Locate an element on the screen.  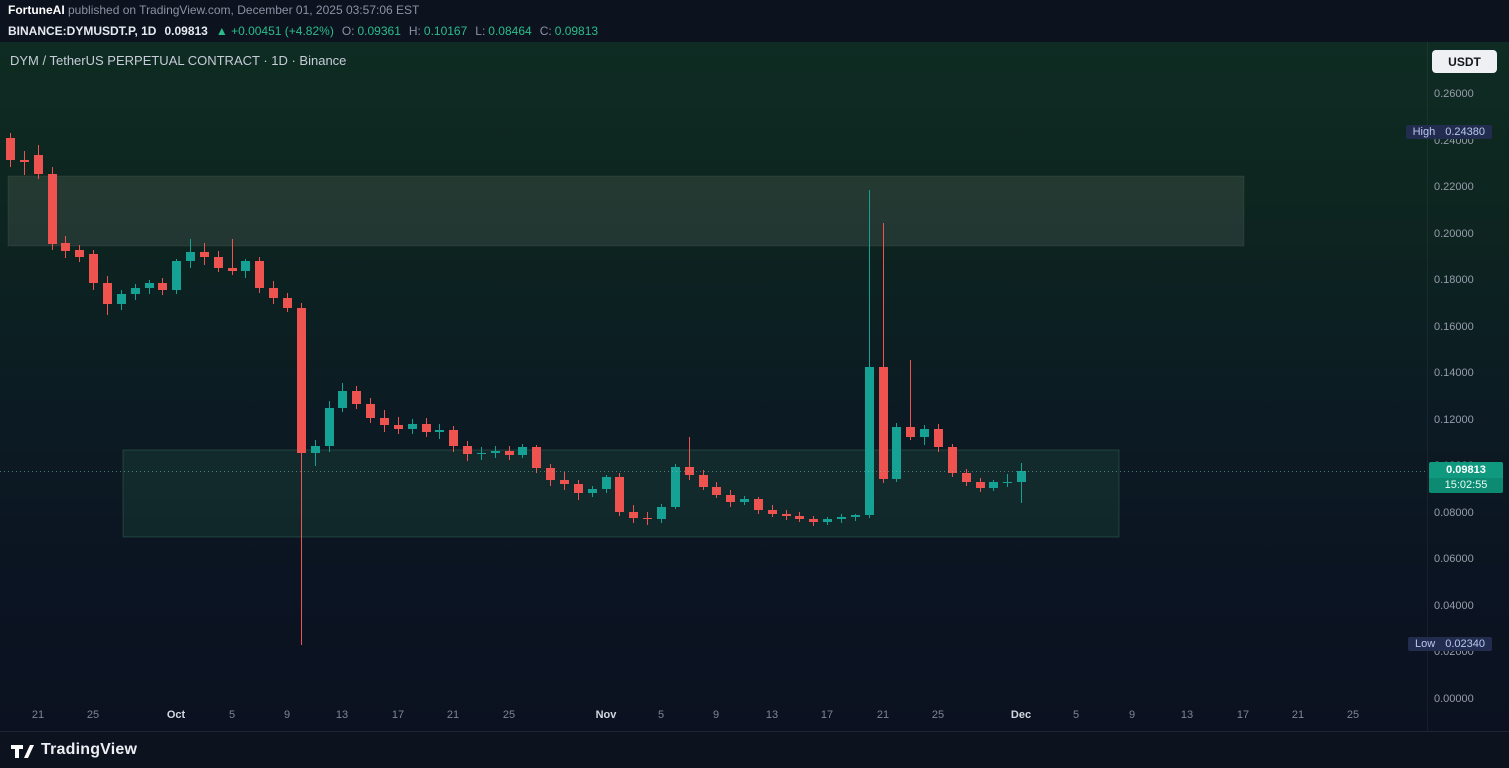
publisher-name: FortuneAI is located at coordinates (36, 10).